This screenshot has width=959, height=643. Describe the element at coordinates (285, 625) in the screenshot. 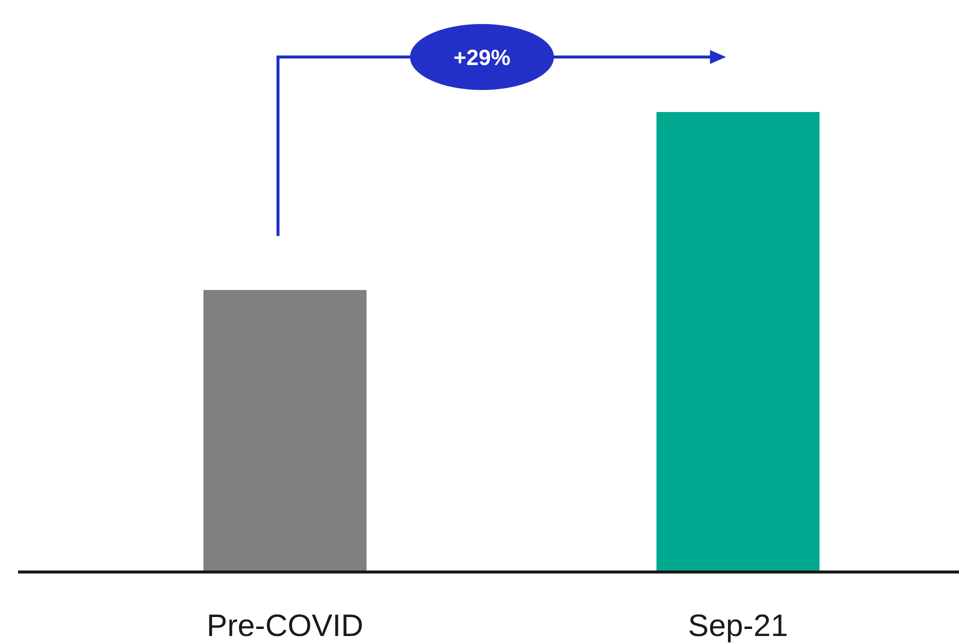

I see `x-tick-label: Pre-COVID` at that location.